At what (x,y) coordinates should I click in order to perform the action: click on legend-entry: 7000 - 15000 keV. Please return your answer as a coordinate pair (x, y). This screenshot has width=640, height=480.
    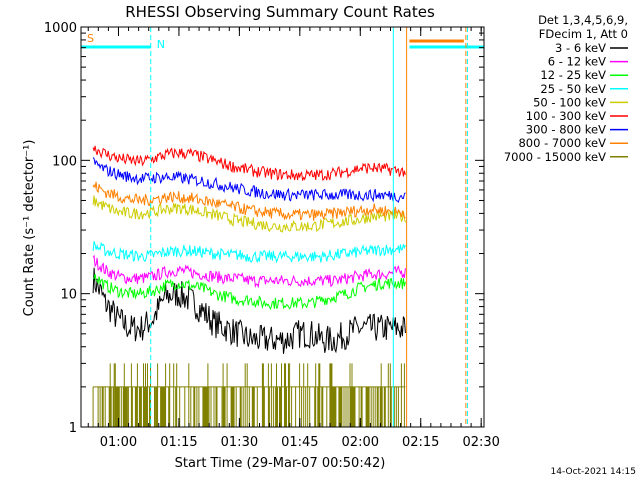
    Looking at the image, I should click on (555, 157).